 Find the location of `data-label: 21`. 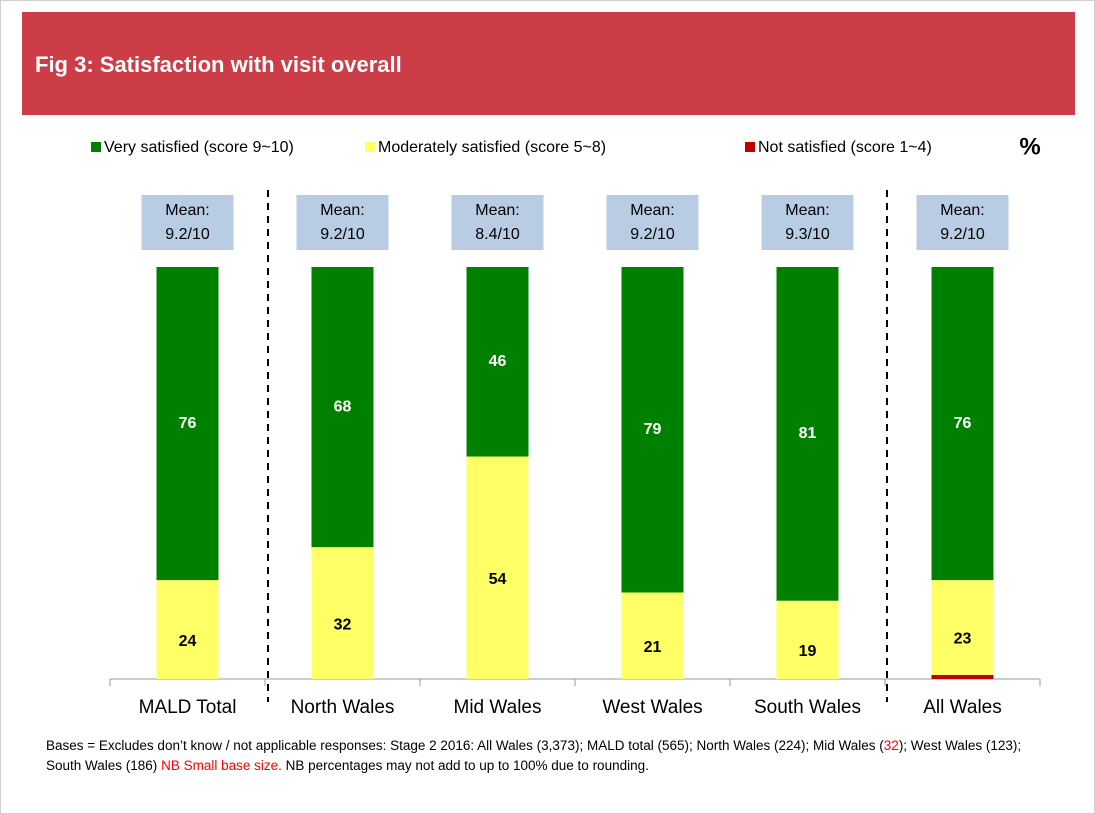

data-label: 21 is located at coordinates (653, 647).